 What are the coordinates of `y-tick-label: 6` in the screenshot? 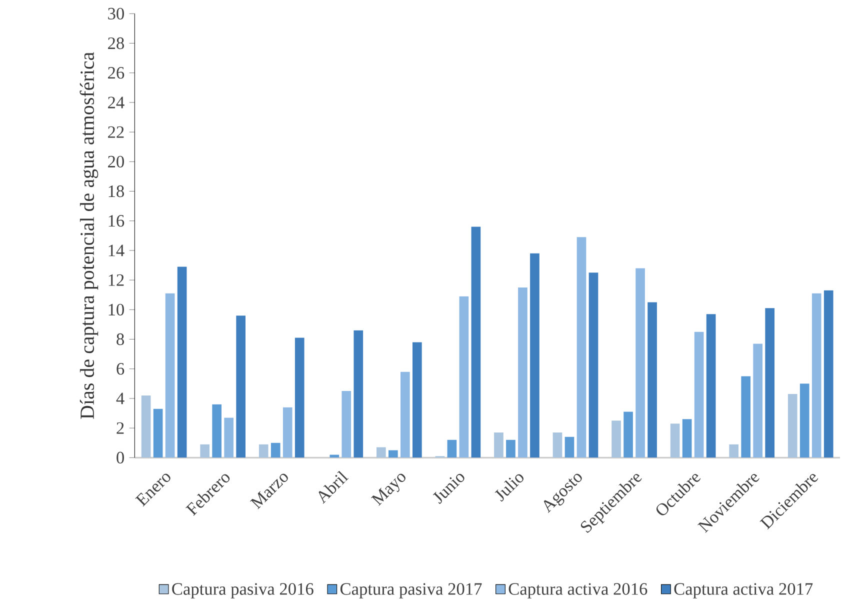 It's located at (120, 369).